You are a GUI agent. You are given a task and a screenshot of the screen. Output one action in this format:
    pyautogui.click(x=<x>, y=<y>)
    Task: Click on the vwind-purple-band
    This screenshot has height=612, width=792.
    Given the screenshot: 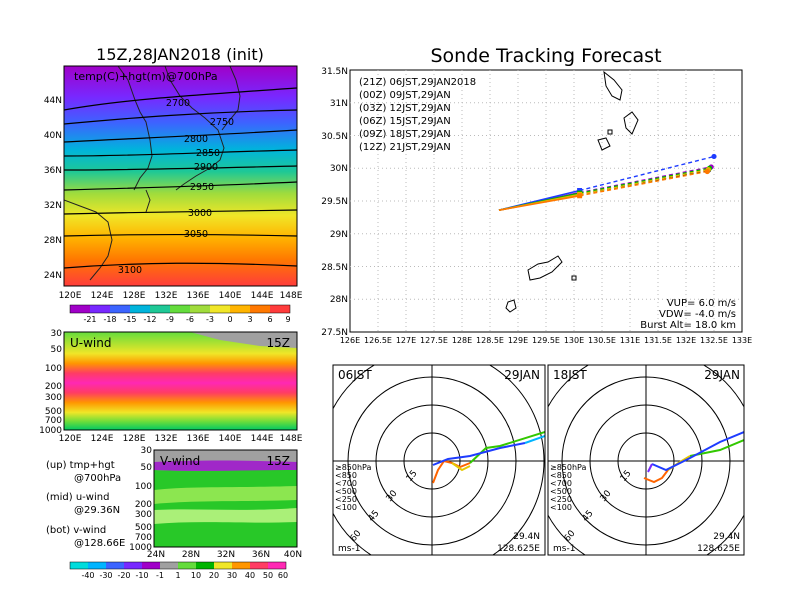 What is the action you would take?
    pyautogui.click(x=225, y=465)
    